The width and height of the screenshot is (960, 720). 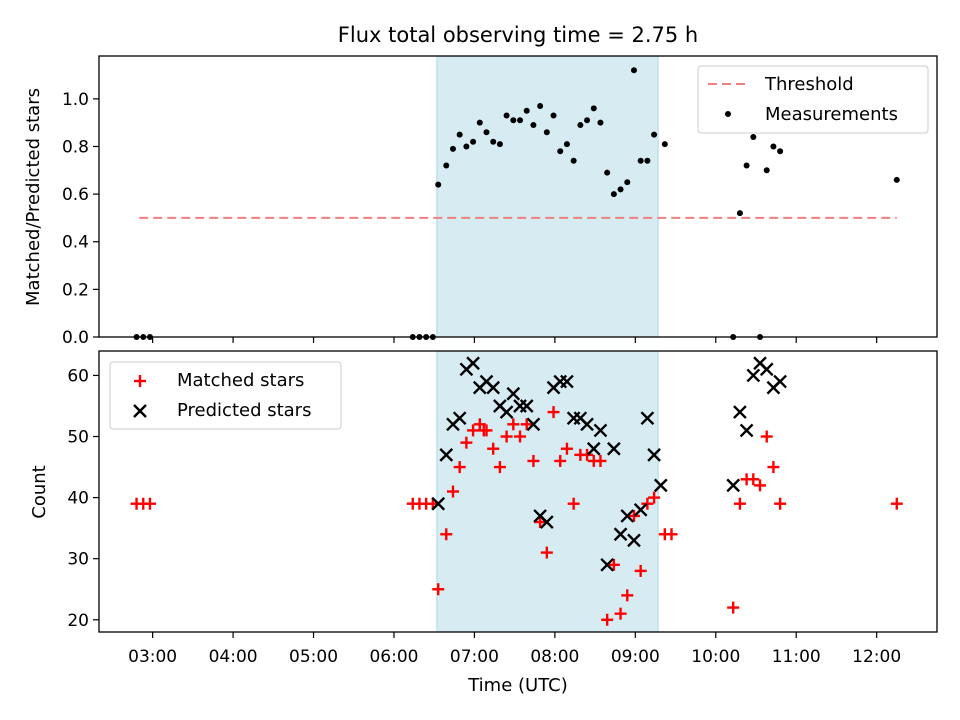 I want to click on y-tick-label: 0.6, so click(x=75, y=195).